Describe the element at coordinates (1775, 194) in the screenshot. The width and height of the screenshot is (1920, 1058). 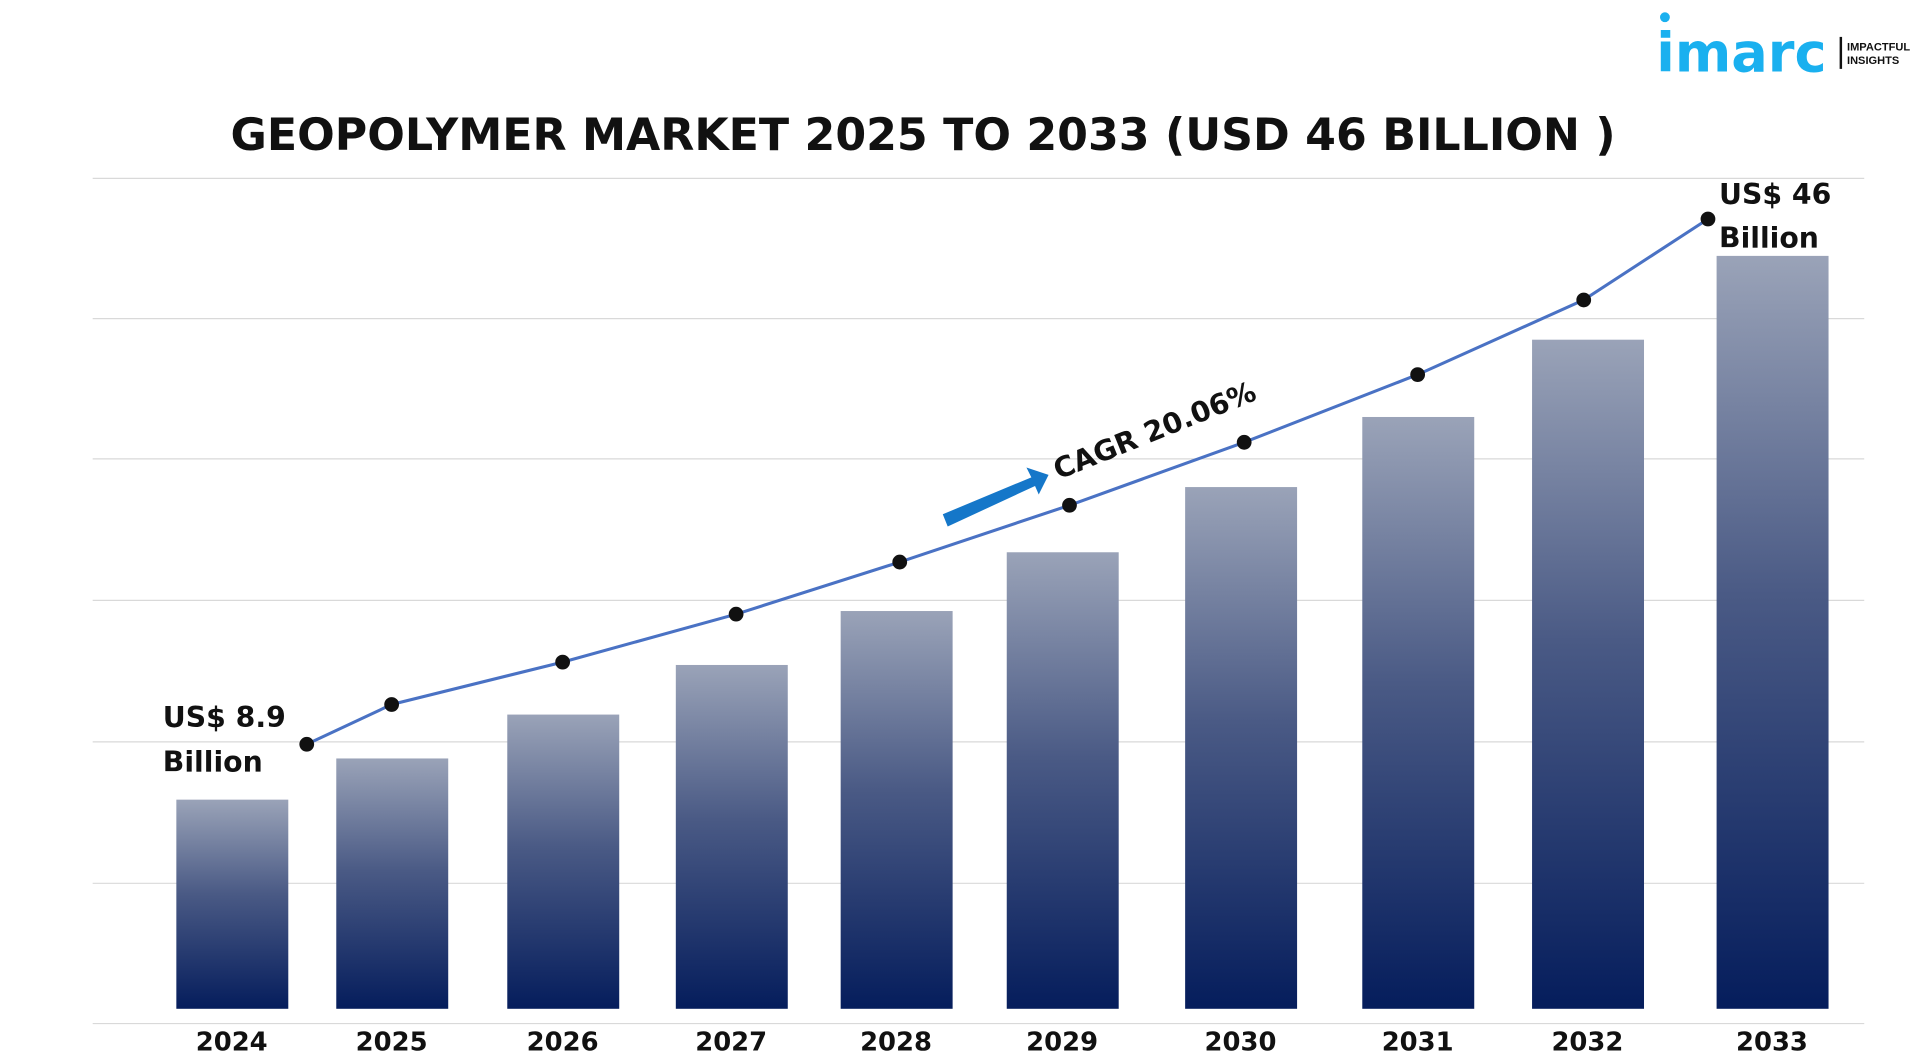
I see `end-value-label-line1: US$ 46` at that location.